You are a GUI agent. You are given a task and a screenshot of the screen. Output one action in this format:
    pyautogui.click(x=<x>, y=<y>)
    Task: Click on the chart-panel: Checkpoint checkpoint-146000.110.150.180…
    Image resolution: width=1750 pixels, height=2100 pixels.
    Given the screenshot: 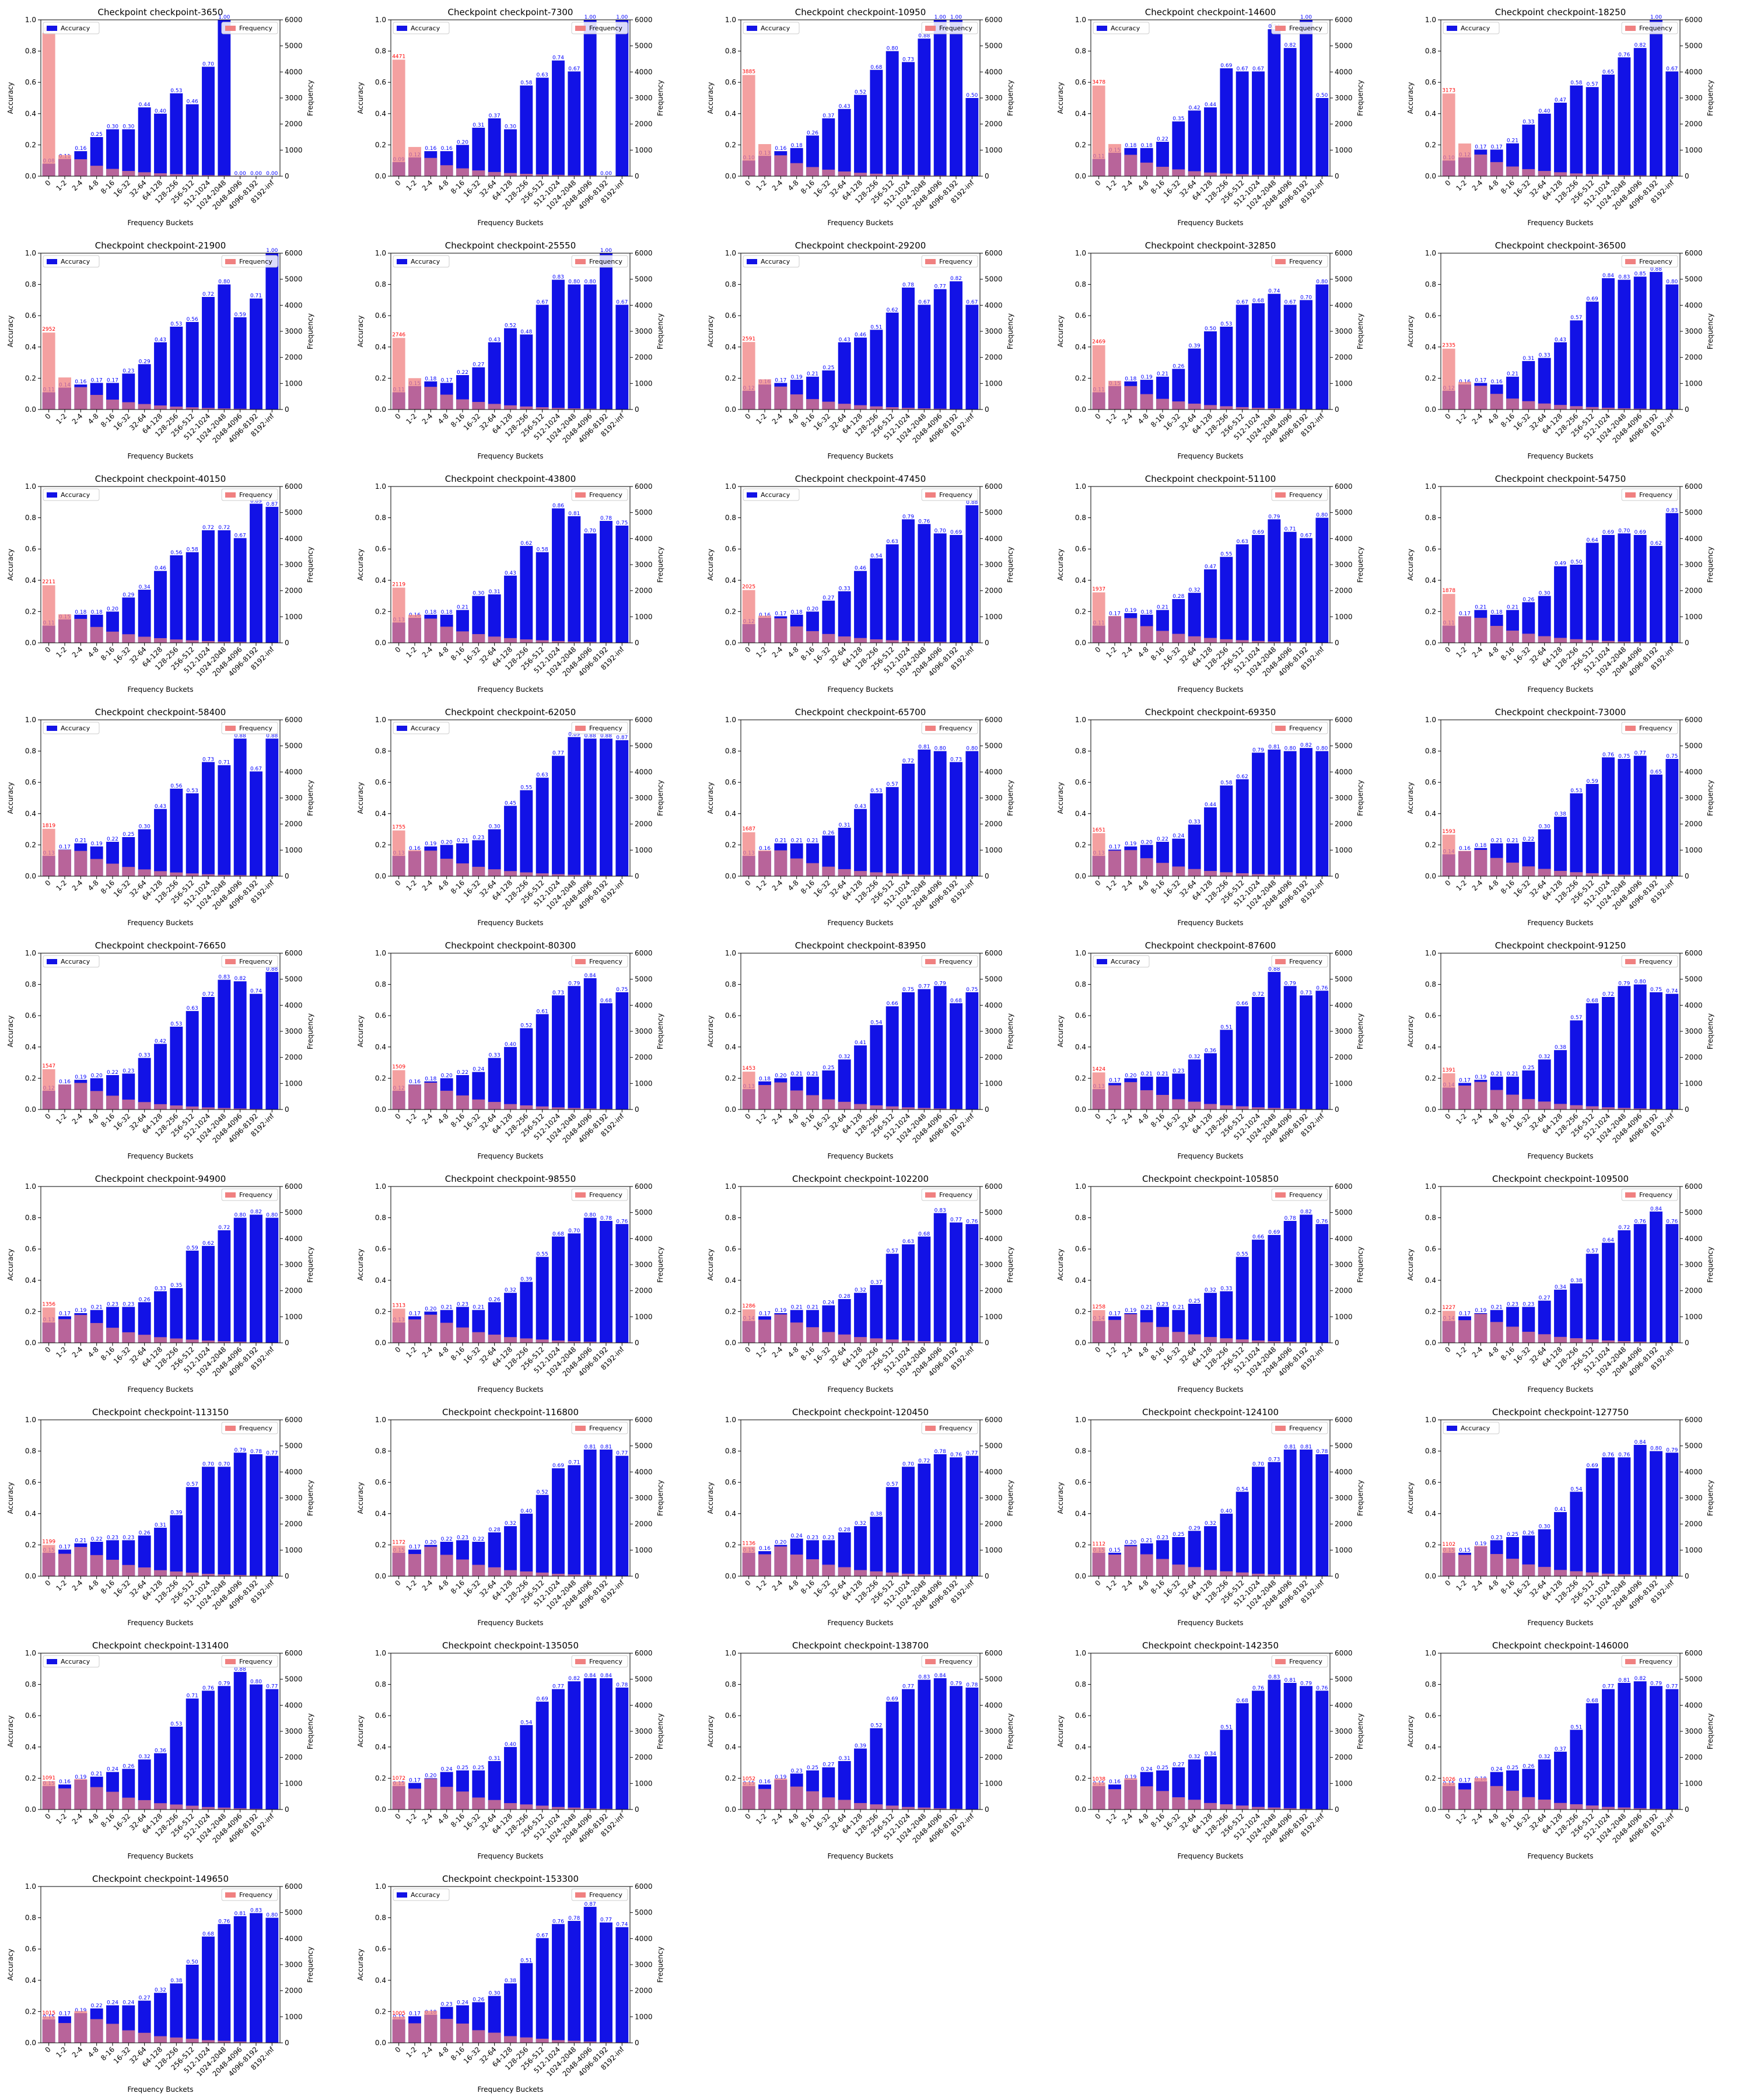 What is the action you would take?
    pyautogui.click(x=1225, y=116)
    